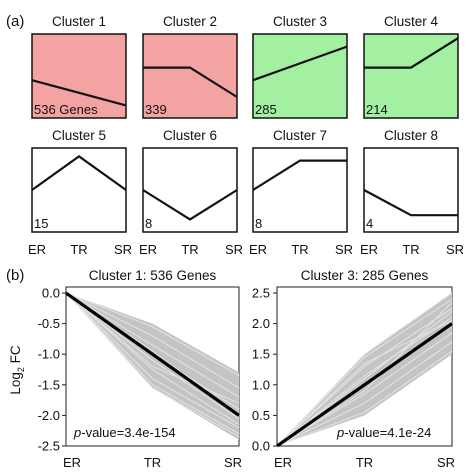  Describe the element at coordinates (79, 21) in the screenshot. I see `cluster-title: Cluster 1` at that location.